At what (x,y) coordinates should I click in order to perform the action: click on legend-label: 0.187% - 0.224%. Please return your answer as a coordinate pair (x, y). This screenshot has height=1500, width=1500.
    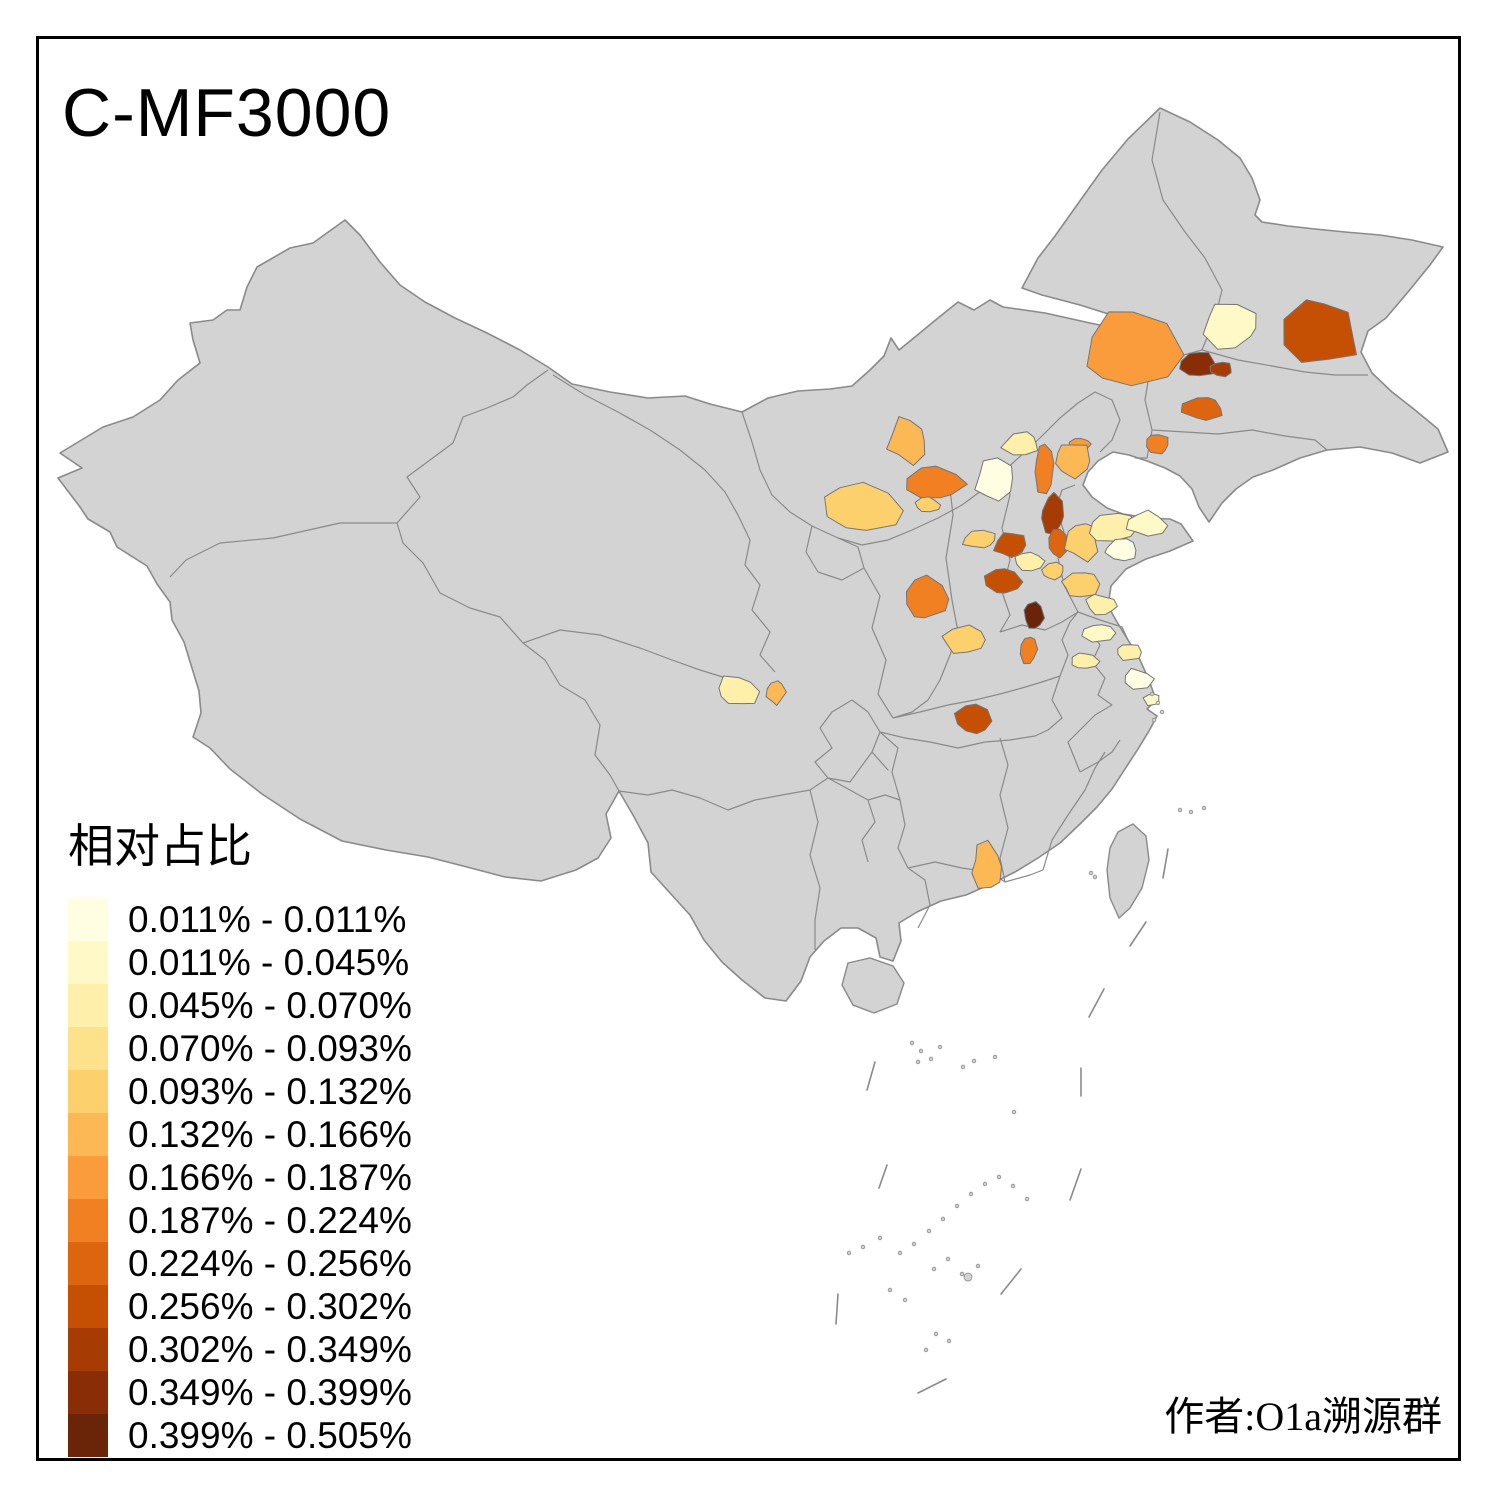
    Looking at the image, I should click on (270, 1220).